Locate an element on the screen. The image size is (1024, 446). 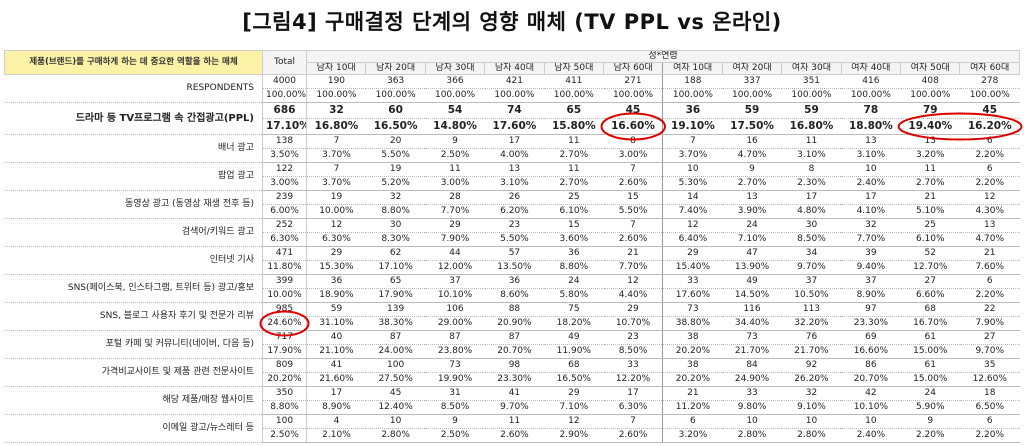
percent-cell: 3.10% is located at coordinates (811, 155).